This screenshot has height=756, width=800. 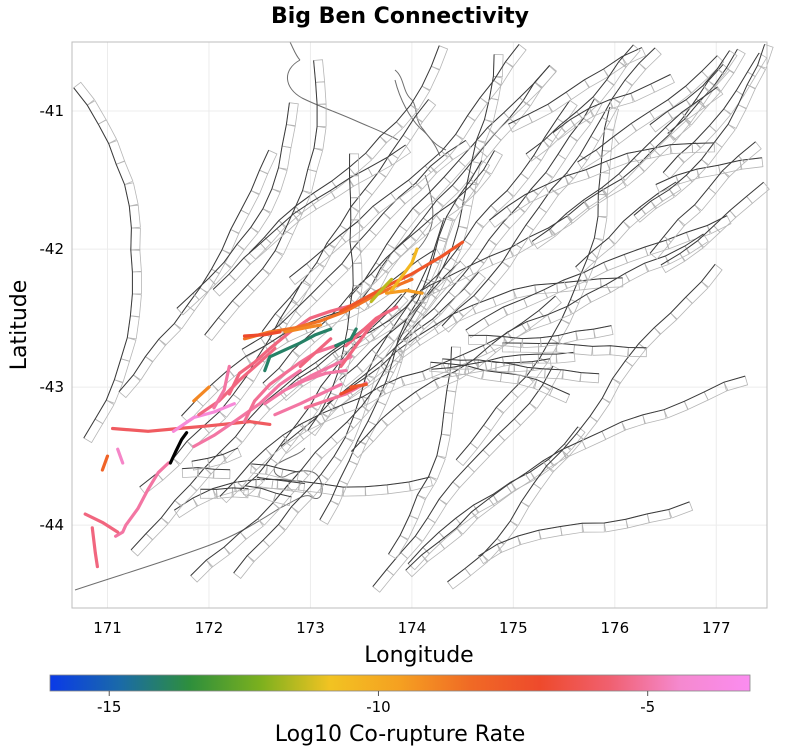 What do you see at coordinates (52, 249) in the screenshot?
I see `y-tick-label: -42` at bounding box center [52, 249].